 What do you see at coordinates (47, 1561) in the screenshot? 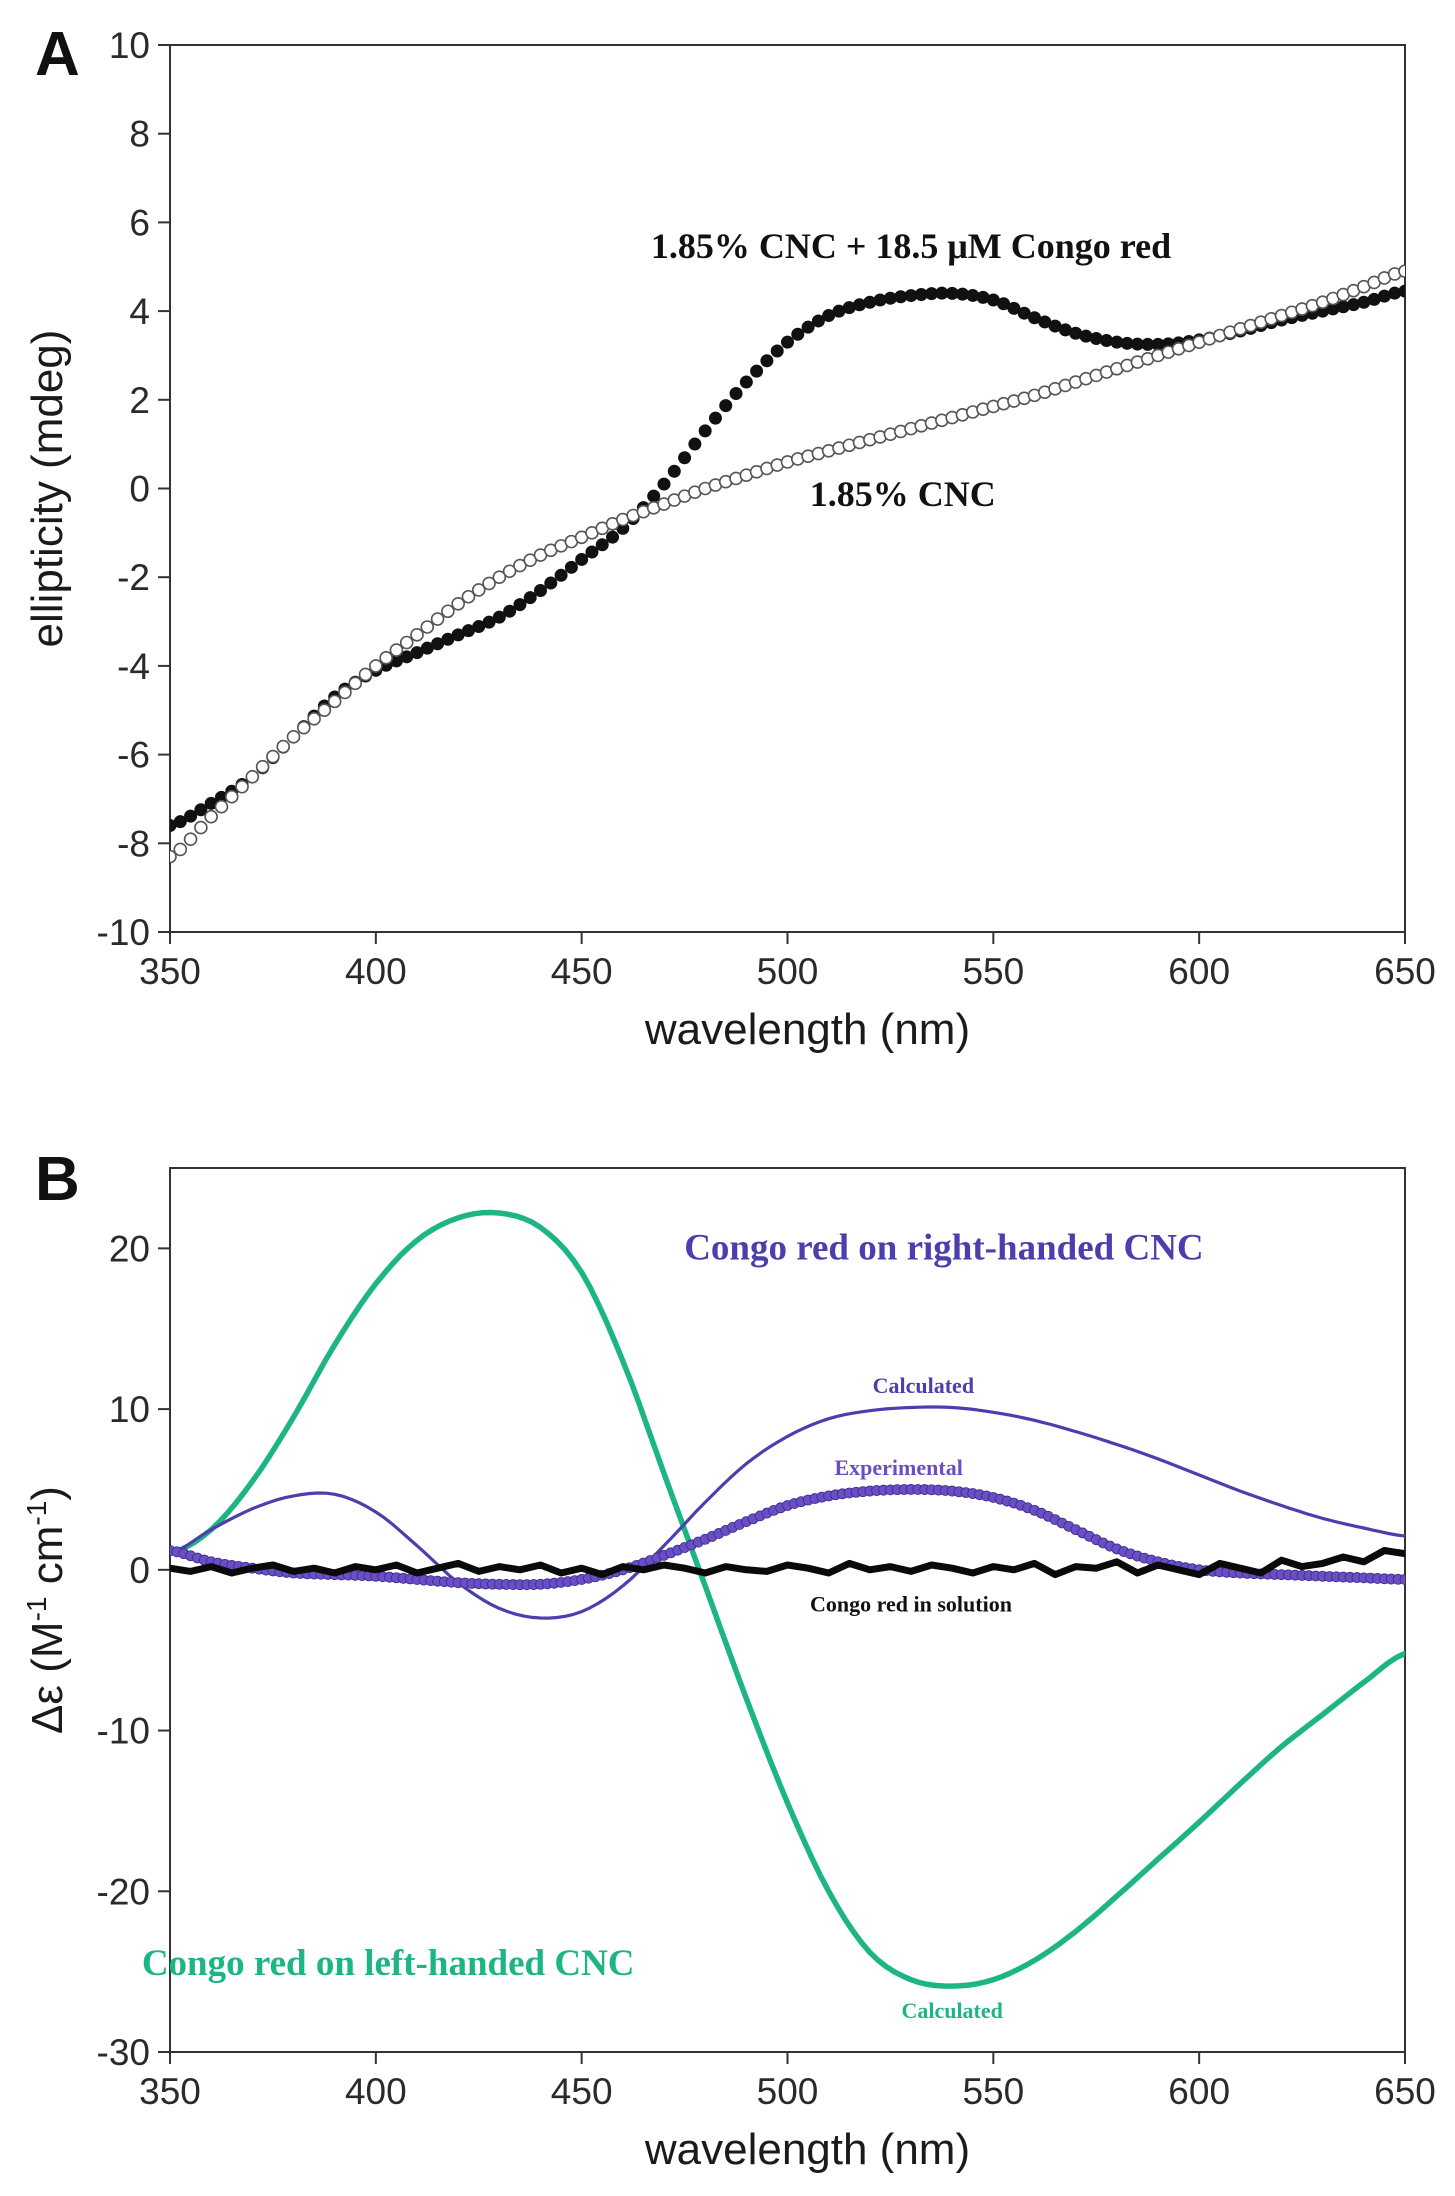
I see `y-axis-title-part: cm` at bounding box center [47, 1561].